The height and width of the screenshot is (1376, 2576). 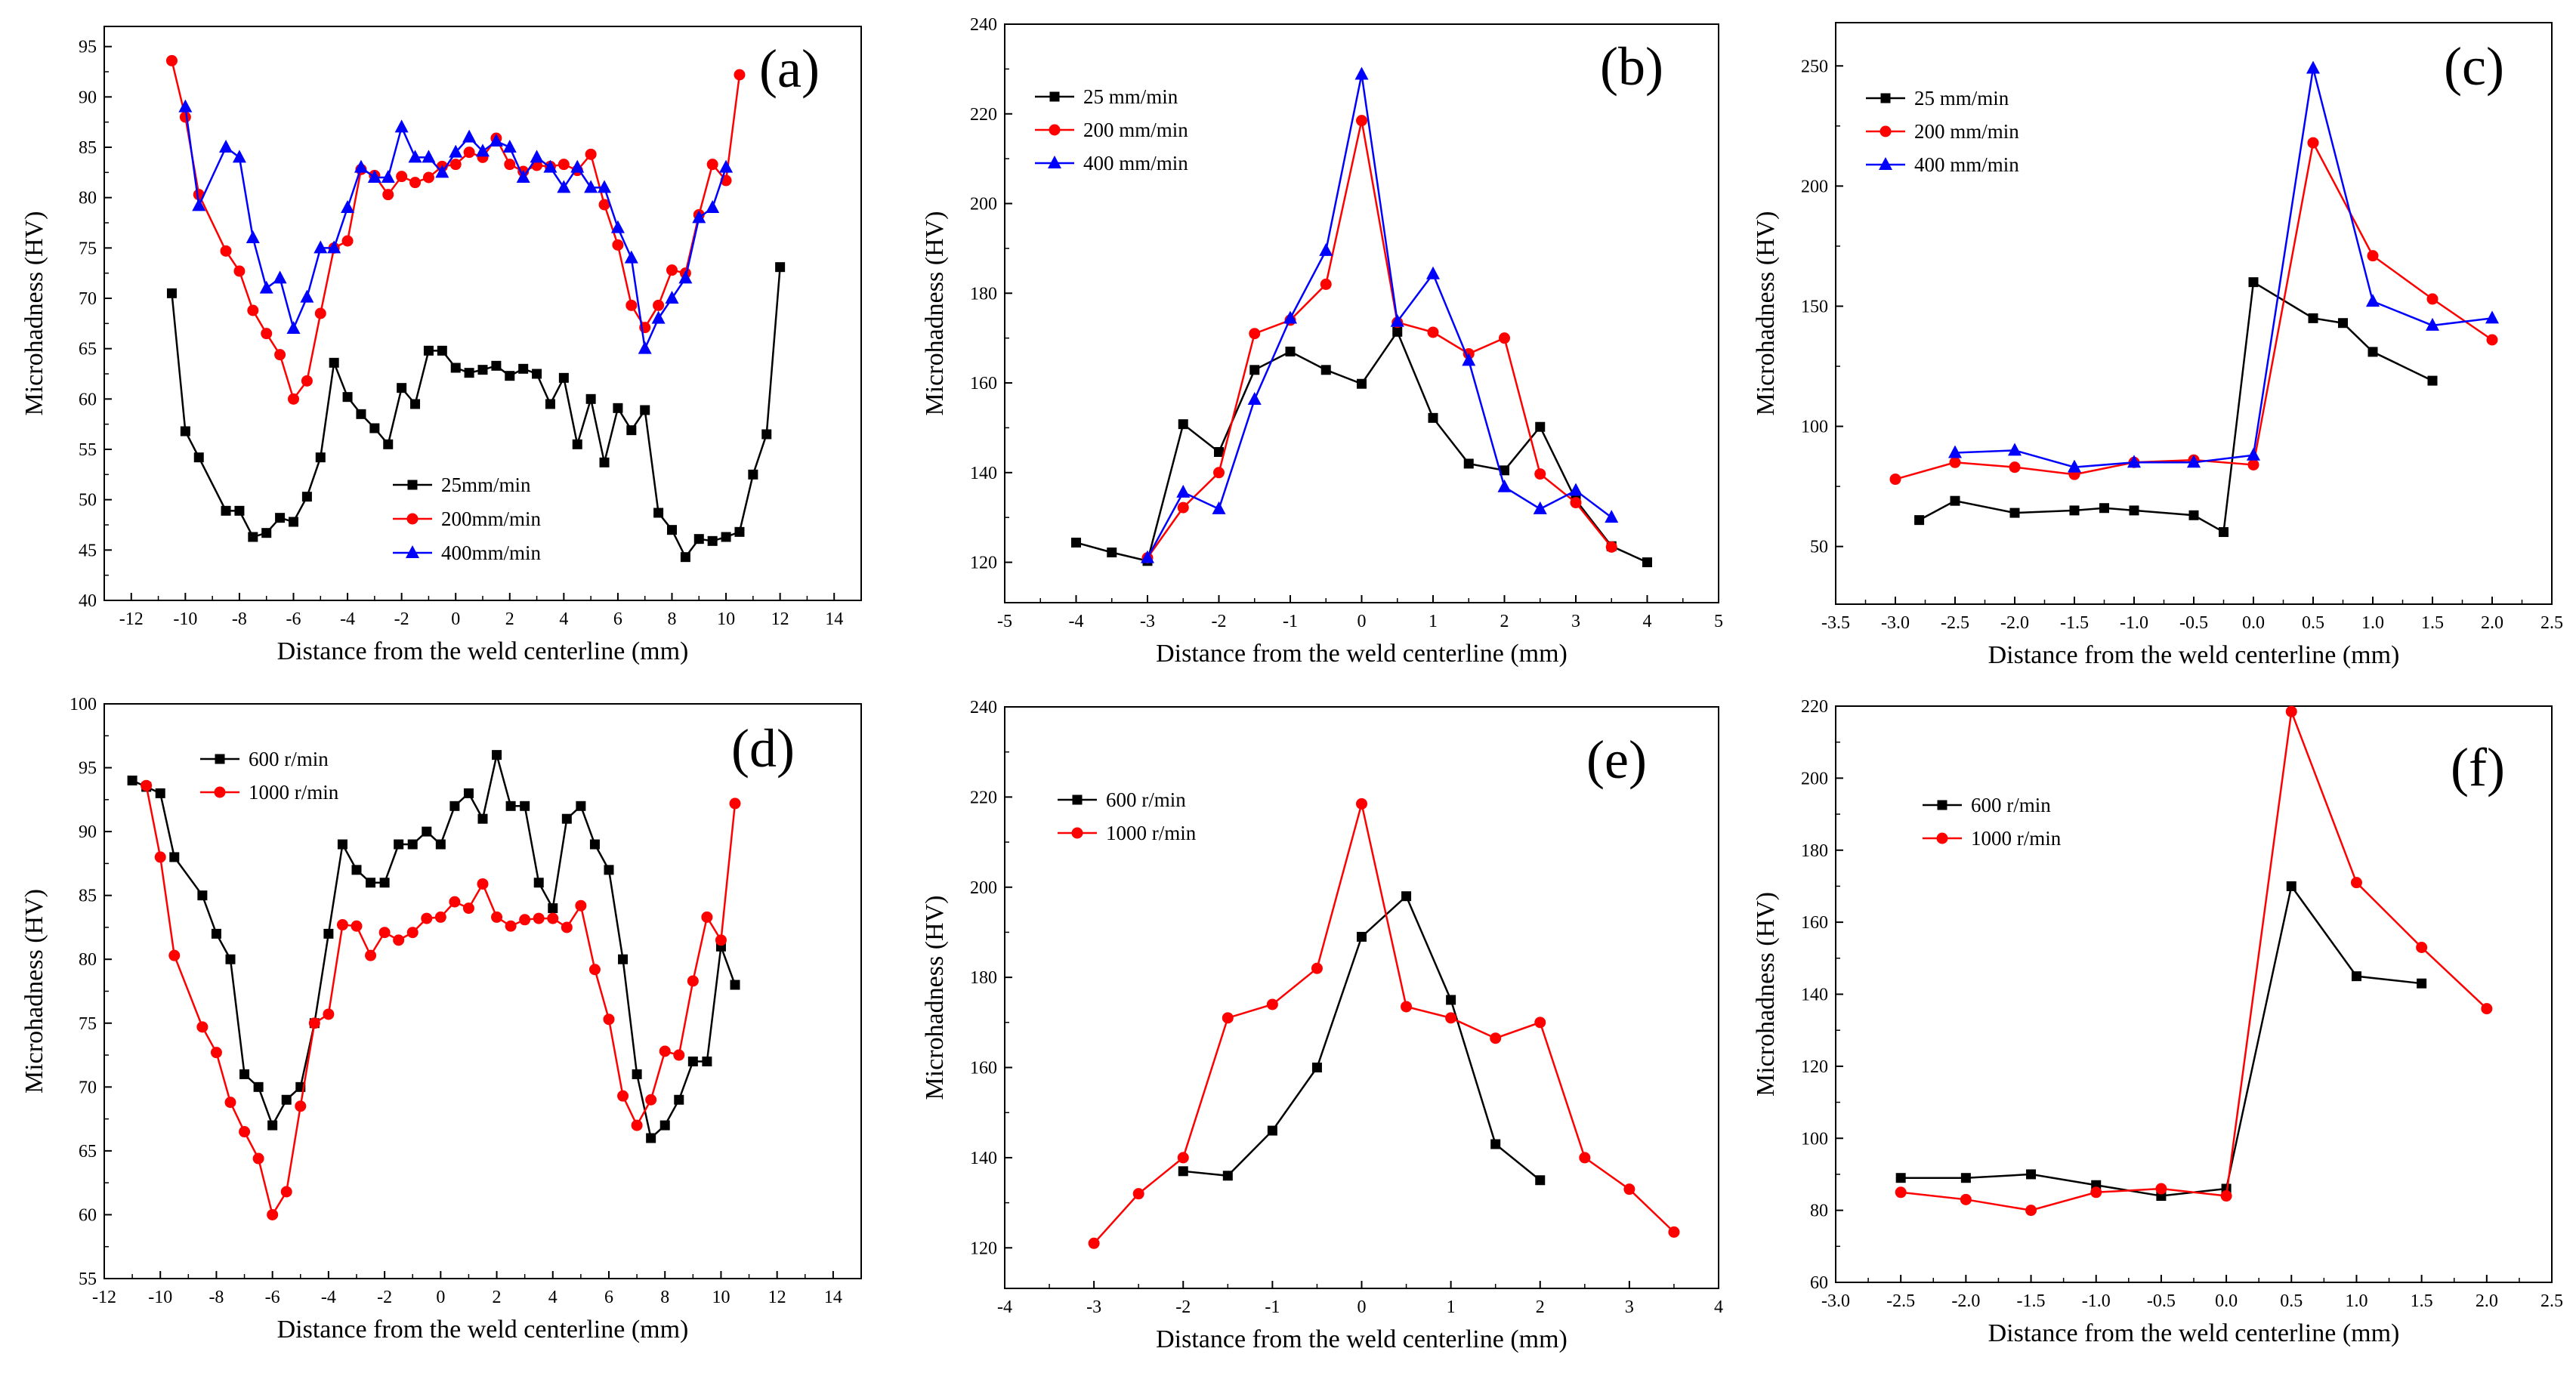 I want to click on x-tick-label: -12, so click(x=104, y=1298).